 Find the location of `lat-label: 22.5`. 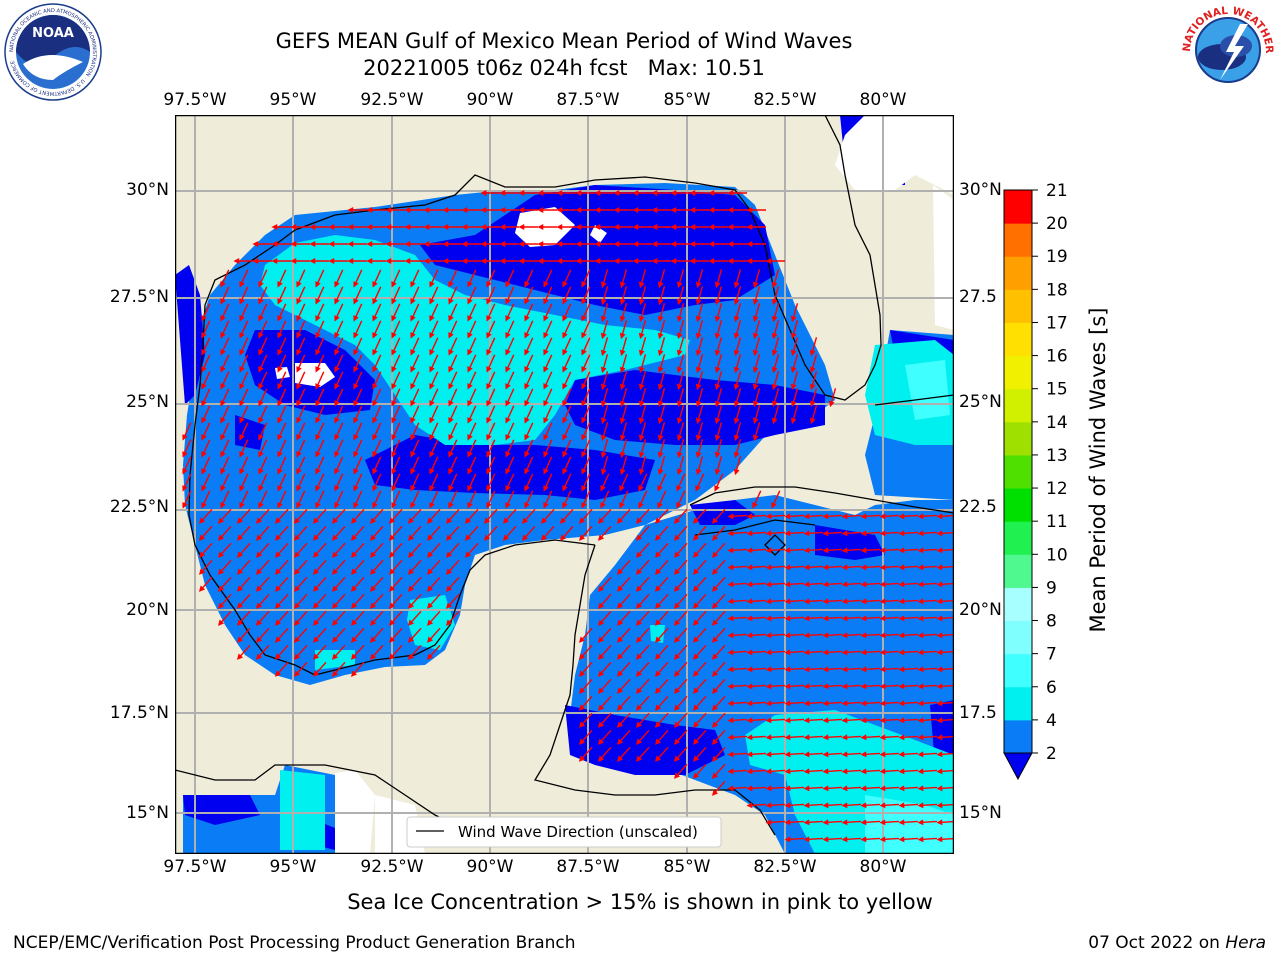

lat-label: 22.5 is located at coordinates (978, 507).